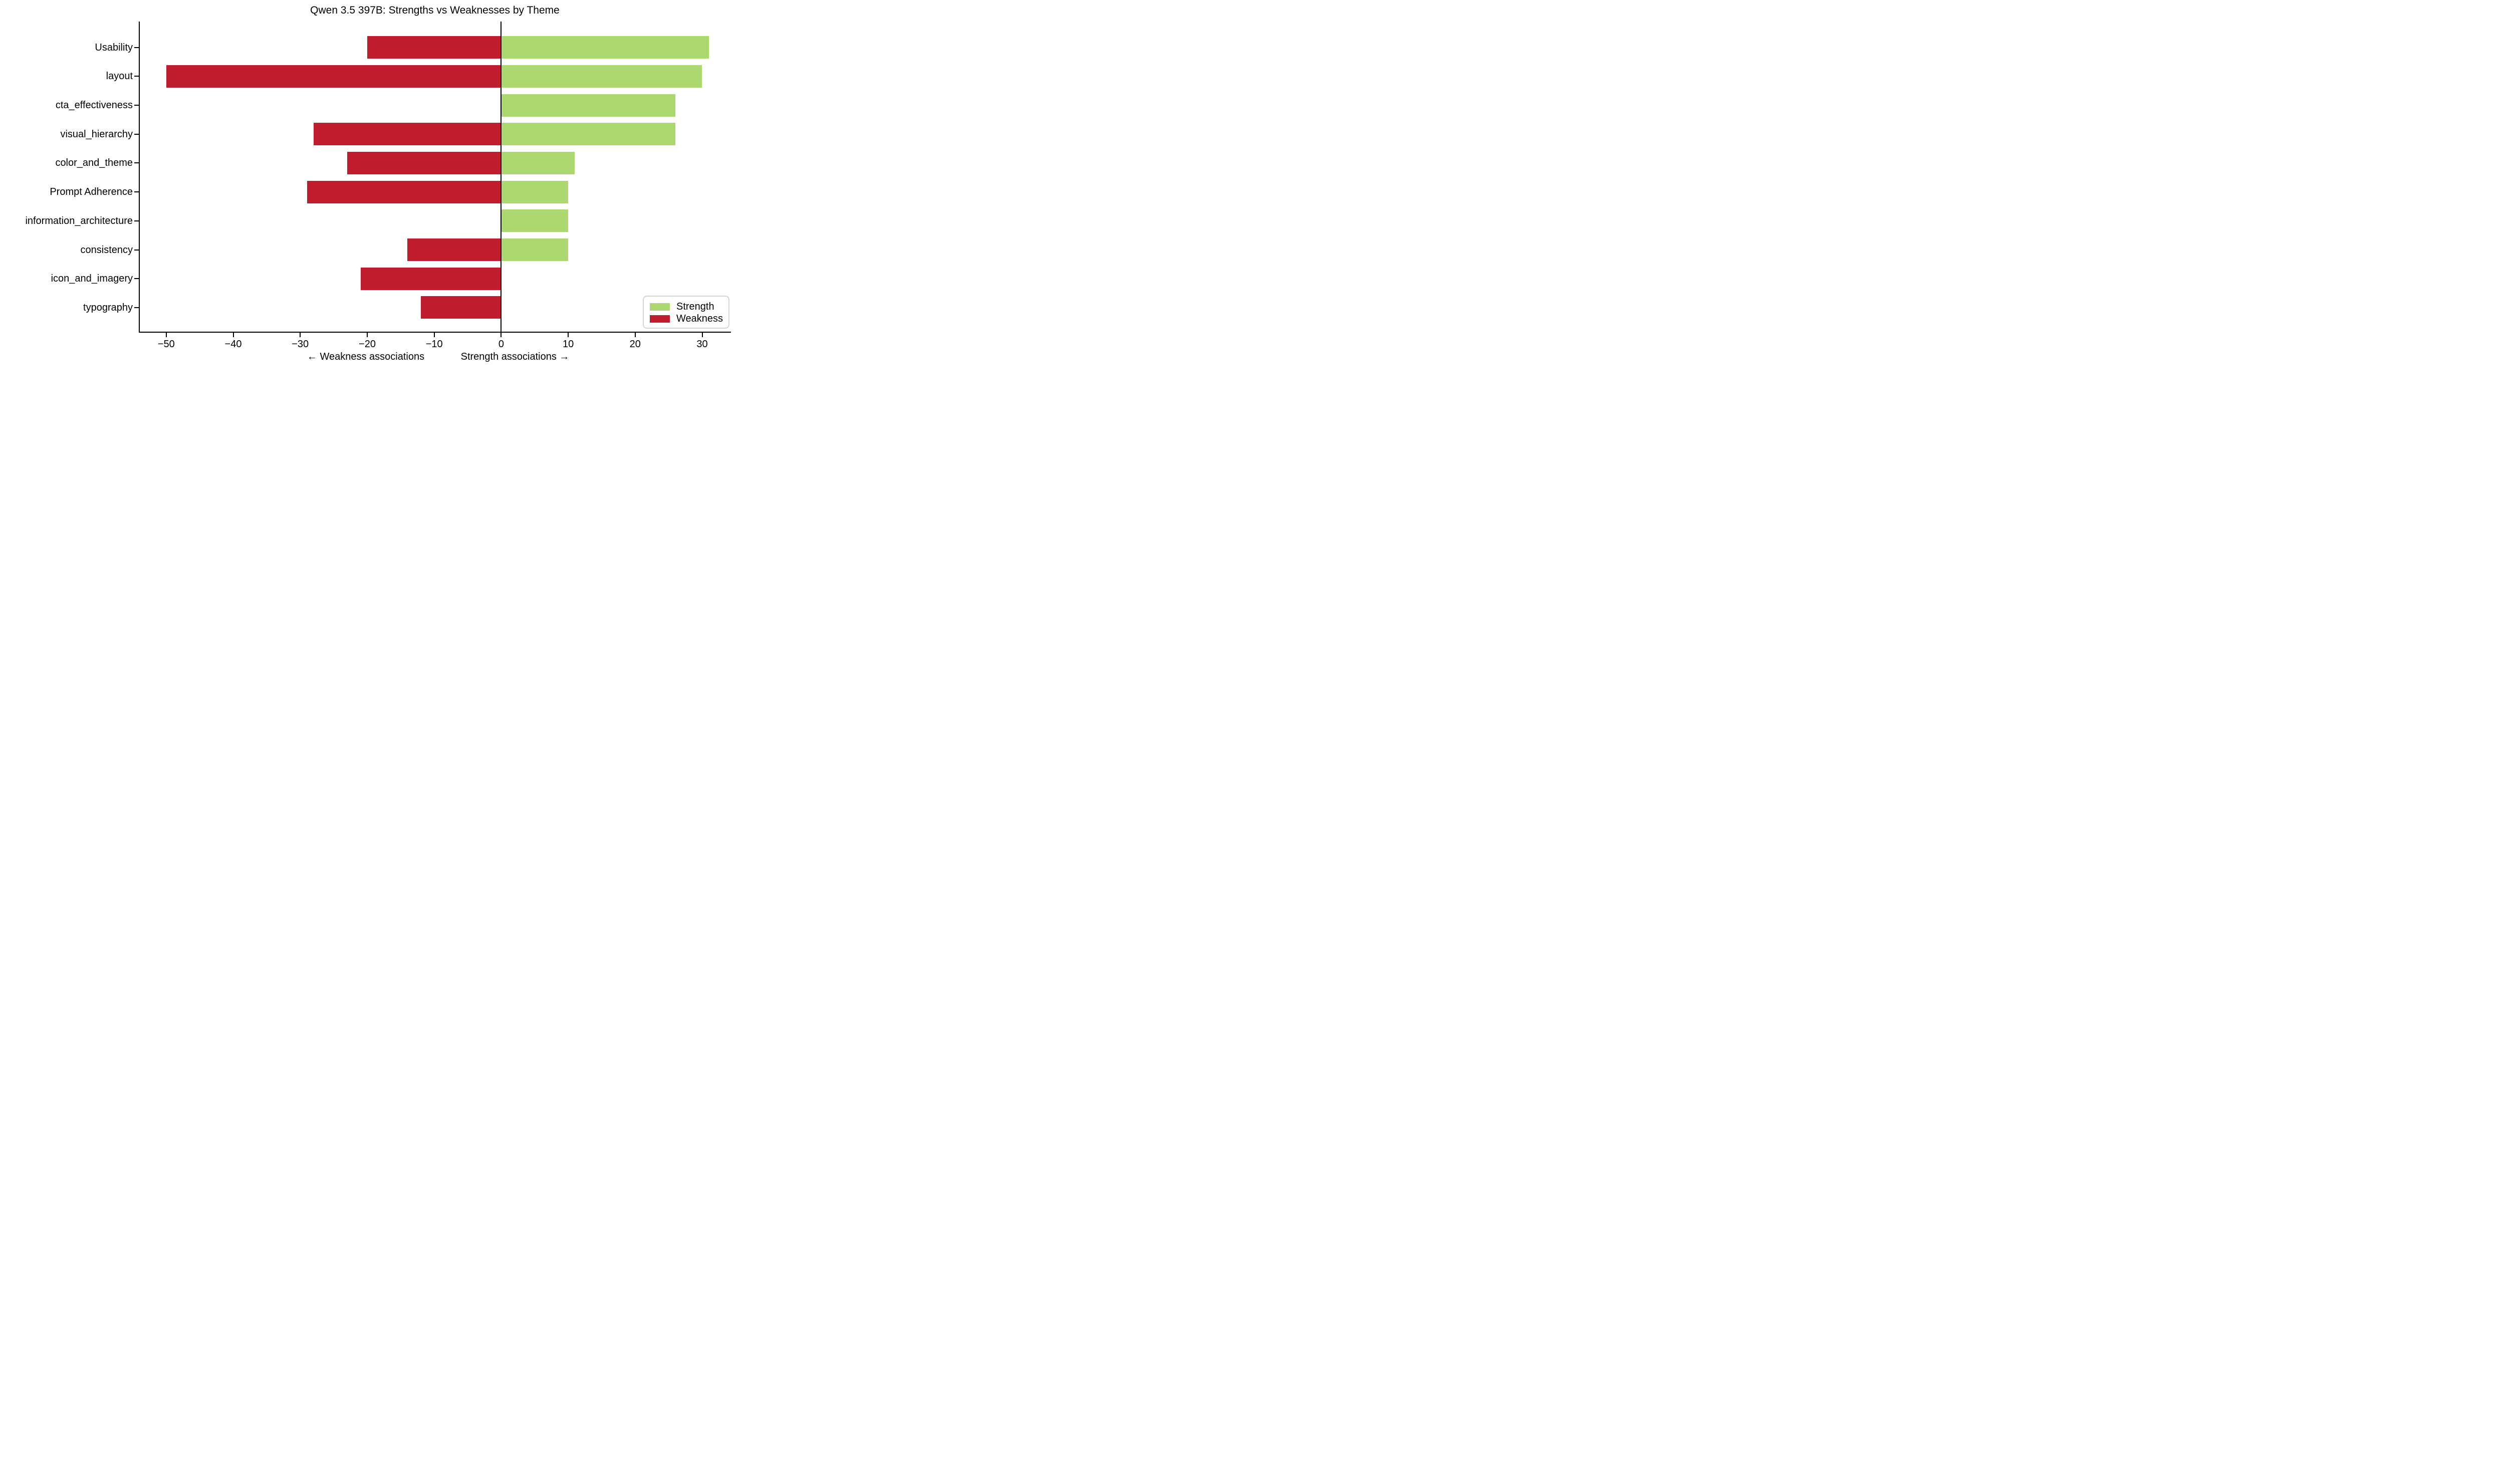 This screenshot has height=1484, width=2505. I want to click on x-axis-label-strength: Strength associations →, so click(515, 356).